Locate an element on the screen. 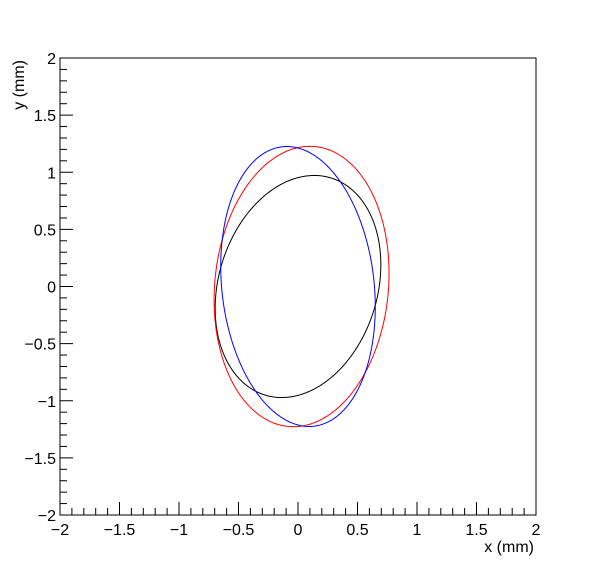  y-tick-label: 1 is located at coordinates (51, 173).